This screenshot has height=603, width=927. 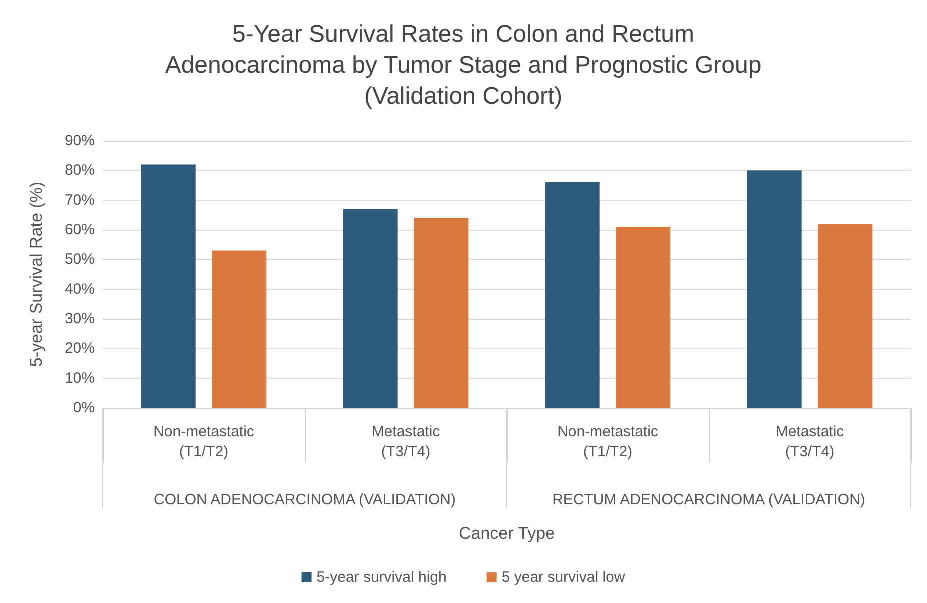 What do you see at coordinates (79, 319) in the screenshot?
I see `y-tick-label: 30%` at bounding box center [79, 319].